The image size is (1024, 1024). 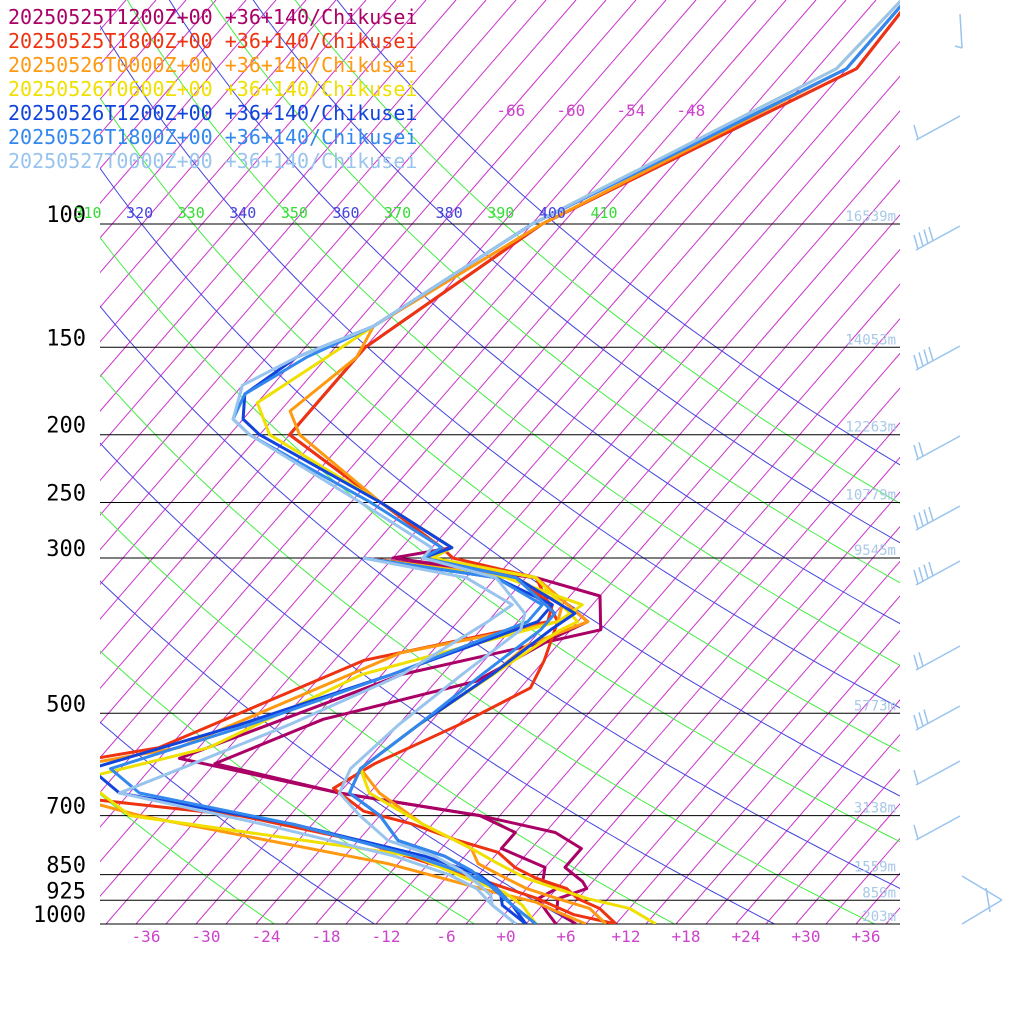 I want to click on upper-temperature-label: -66, so click(x=510, y=110).